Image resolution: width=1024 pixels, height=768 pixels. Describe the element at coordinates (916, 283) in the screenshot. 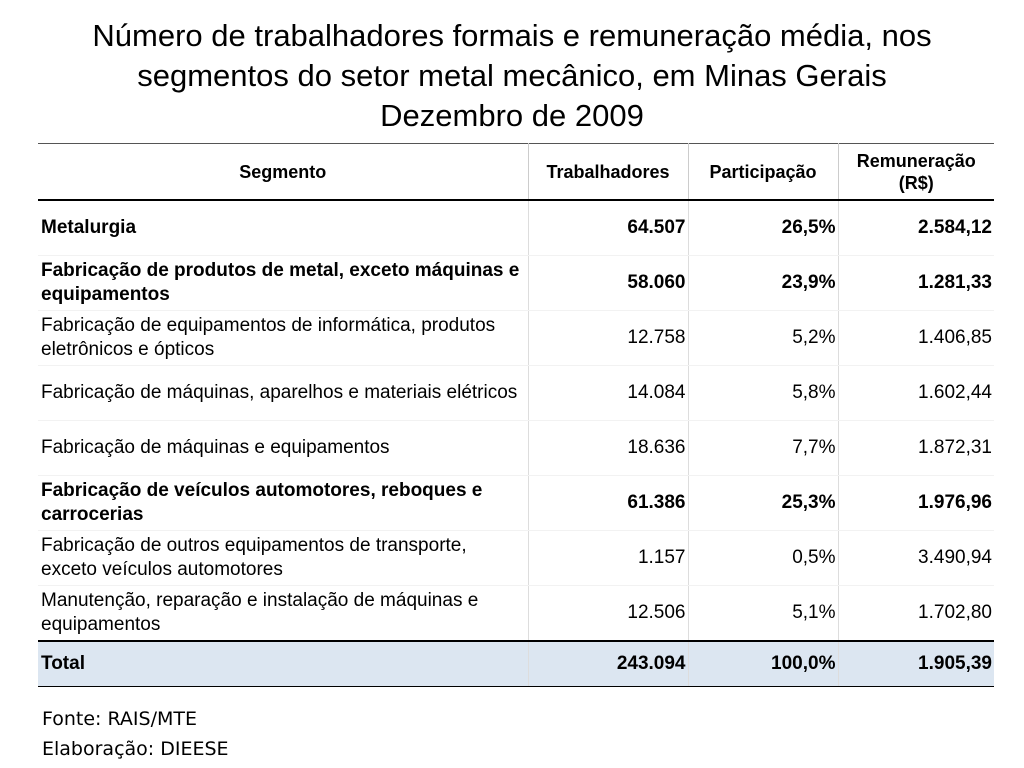

I see `cell-remuneracao: 1.281,33` at that location.